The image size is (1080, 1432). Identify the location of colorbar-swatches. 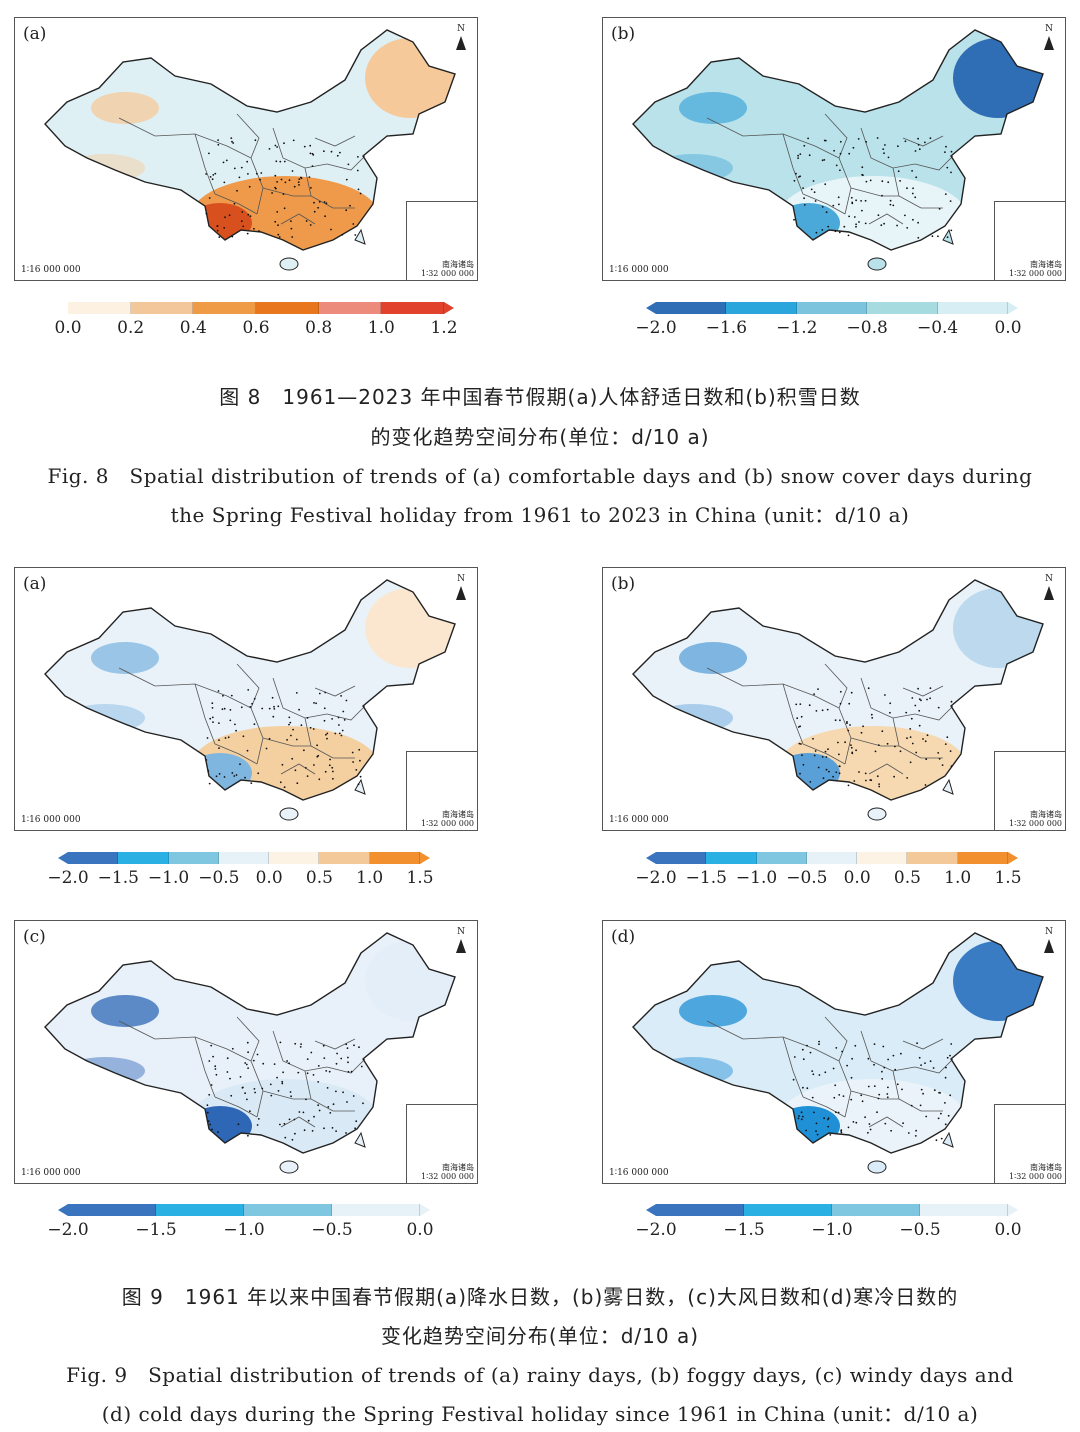
(244, 858).